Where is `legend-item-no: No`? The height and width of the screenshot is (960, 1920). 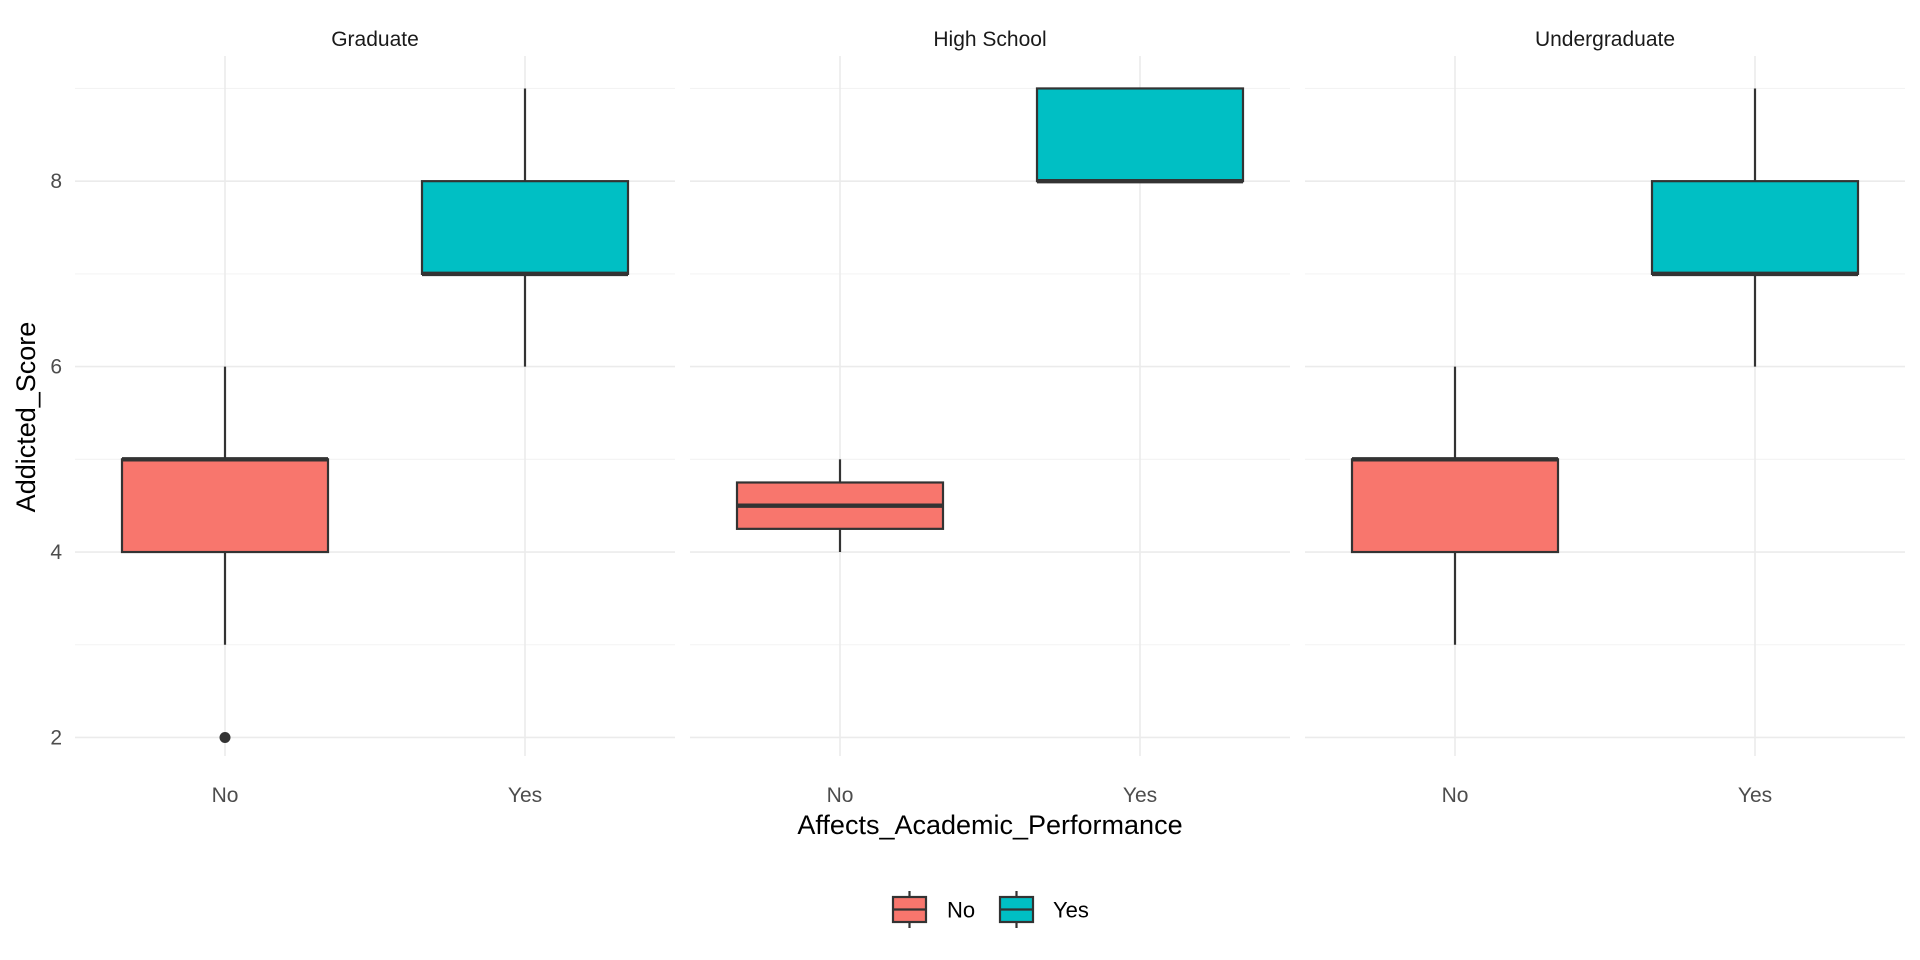
legend-item-no: No is located at coordinates (933, 909).